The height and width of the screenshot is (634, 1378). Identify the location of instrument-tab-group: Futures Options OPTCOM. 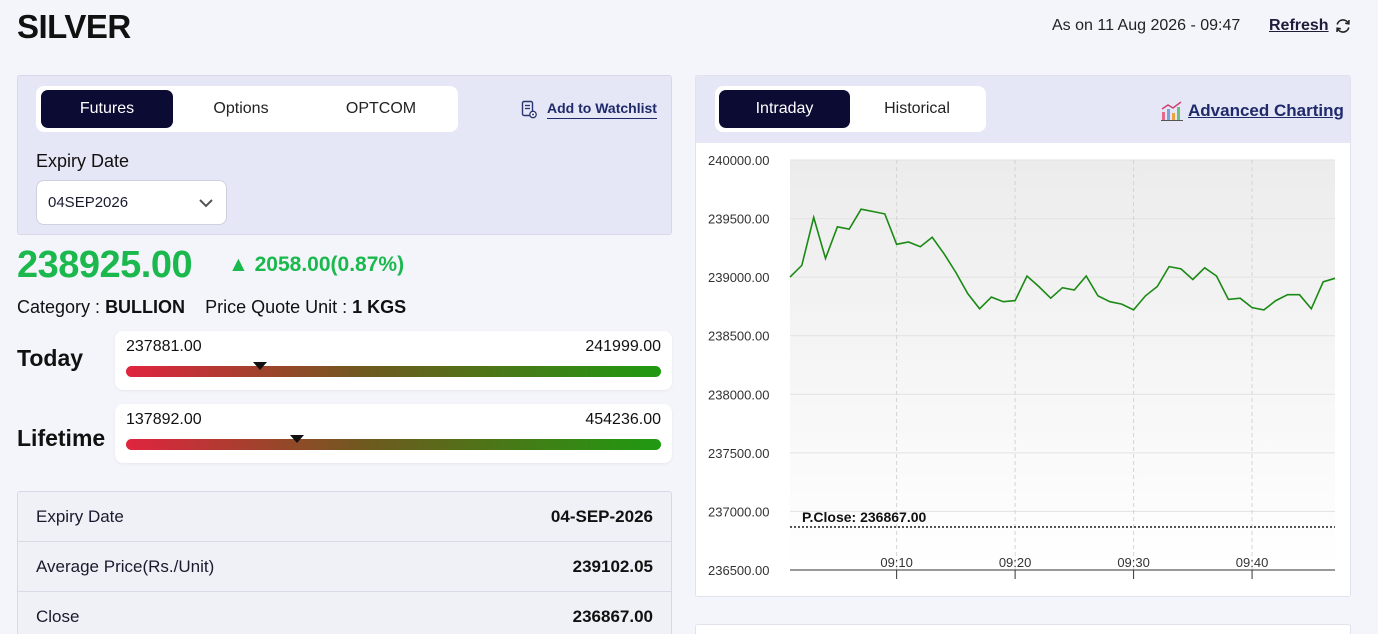
(247, 109).